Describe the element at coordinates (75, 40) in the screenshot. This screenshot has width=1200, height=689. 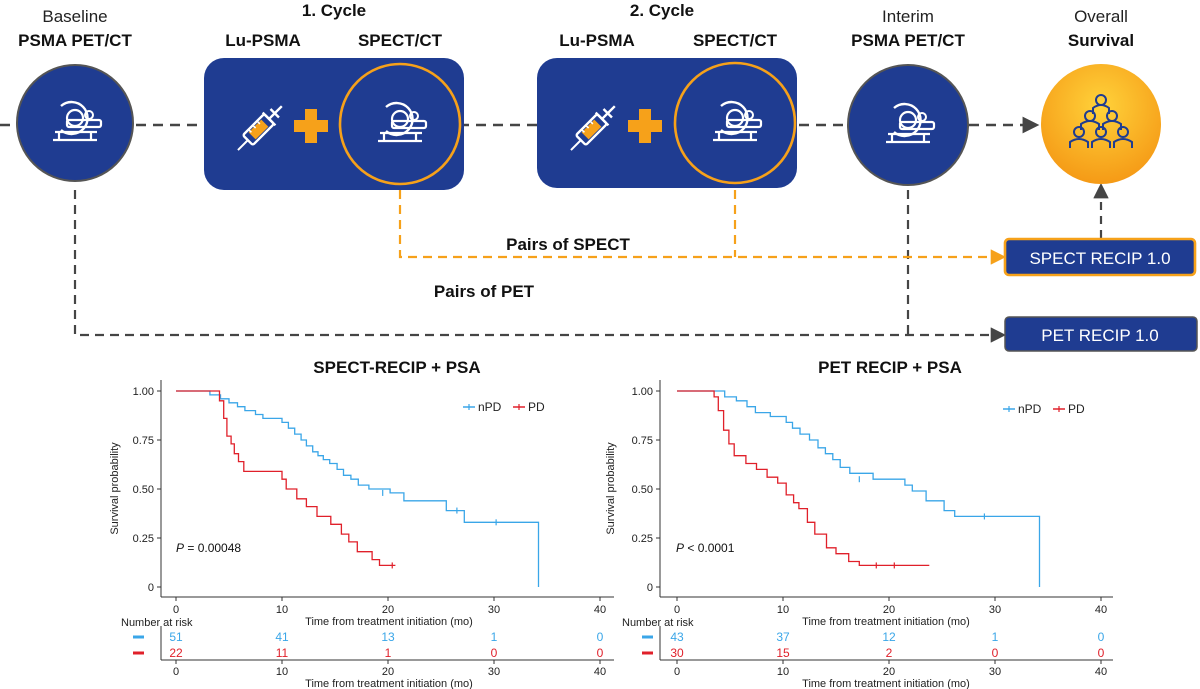
I see `baseline-title: PSMA PET/CT` at that location.